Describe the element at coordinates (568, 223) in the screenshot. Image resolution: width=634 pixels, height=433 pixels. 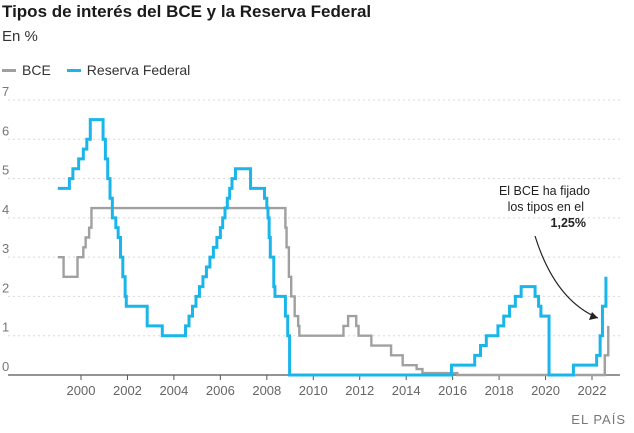
I see `annotation-value: 1,25%` at that location.